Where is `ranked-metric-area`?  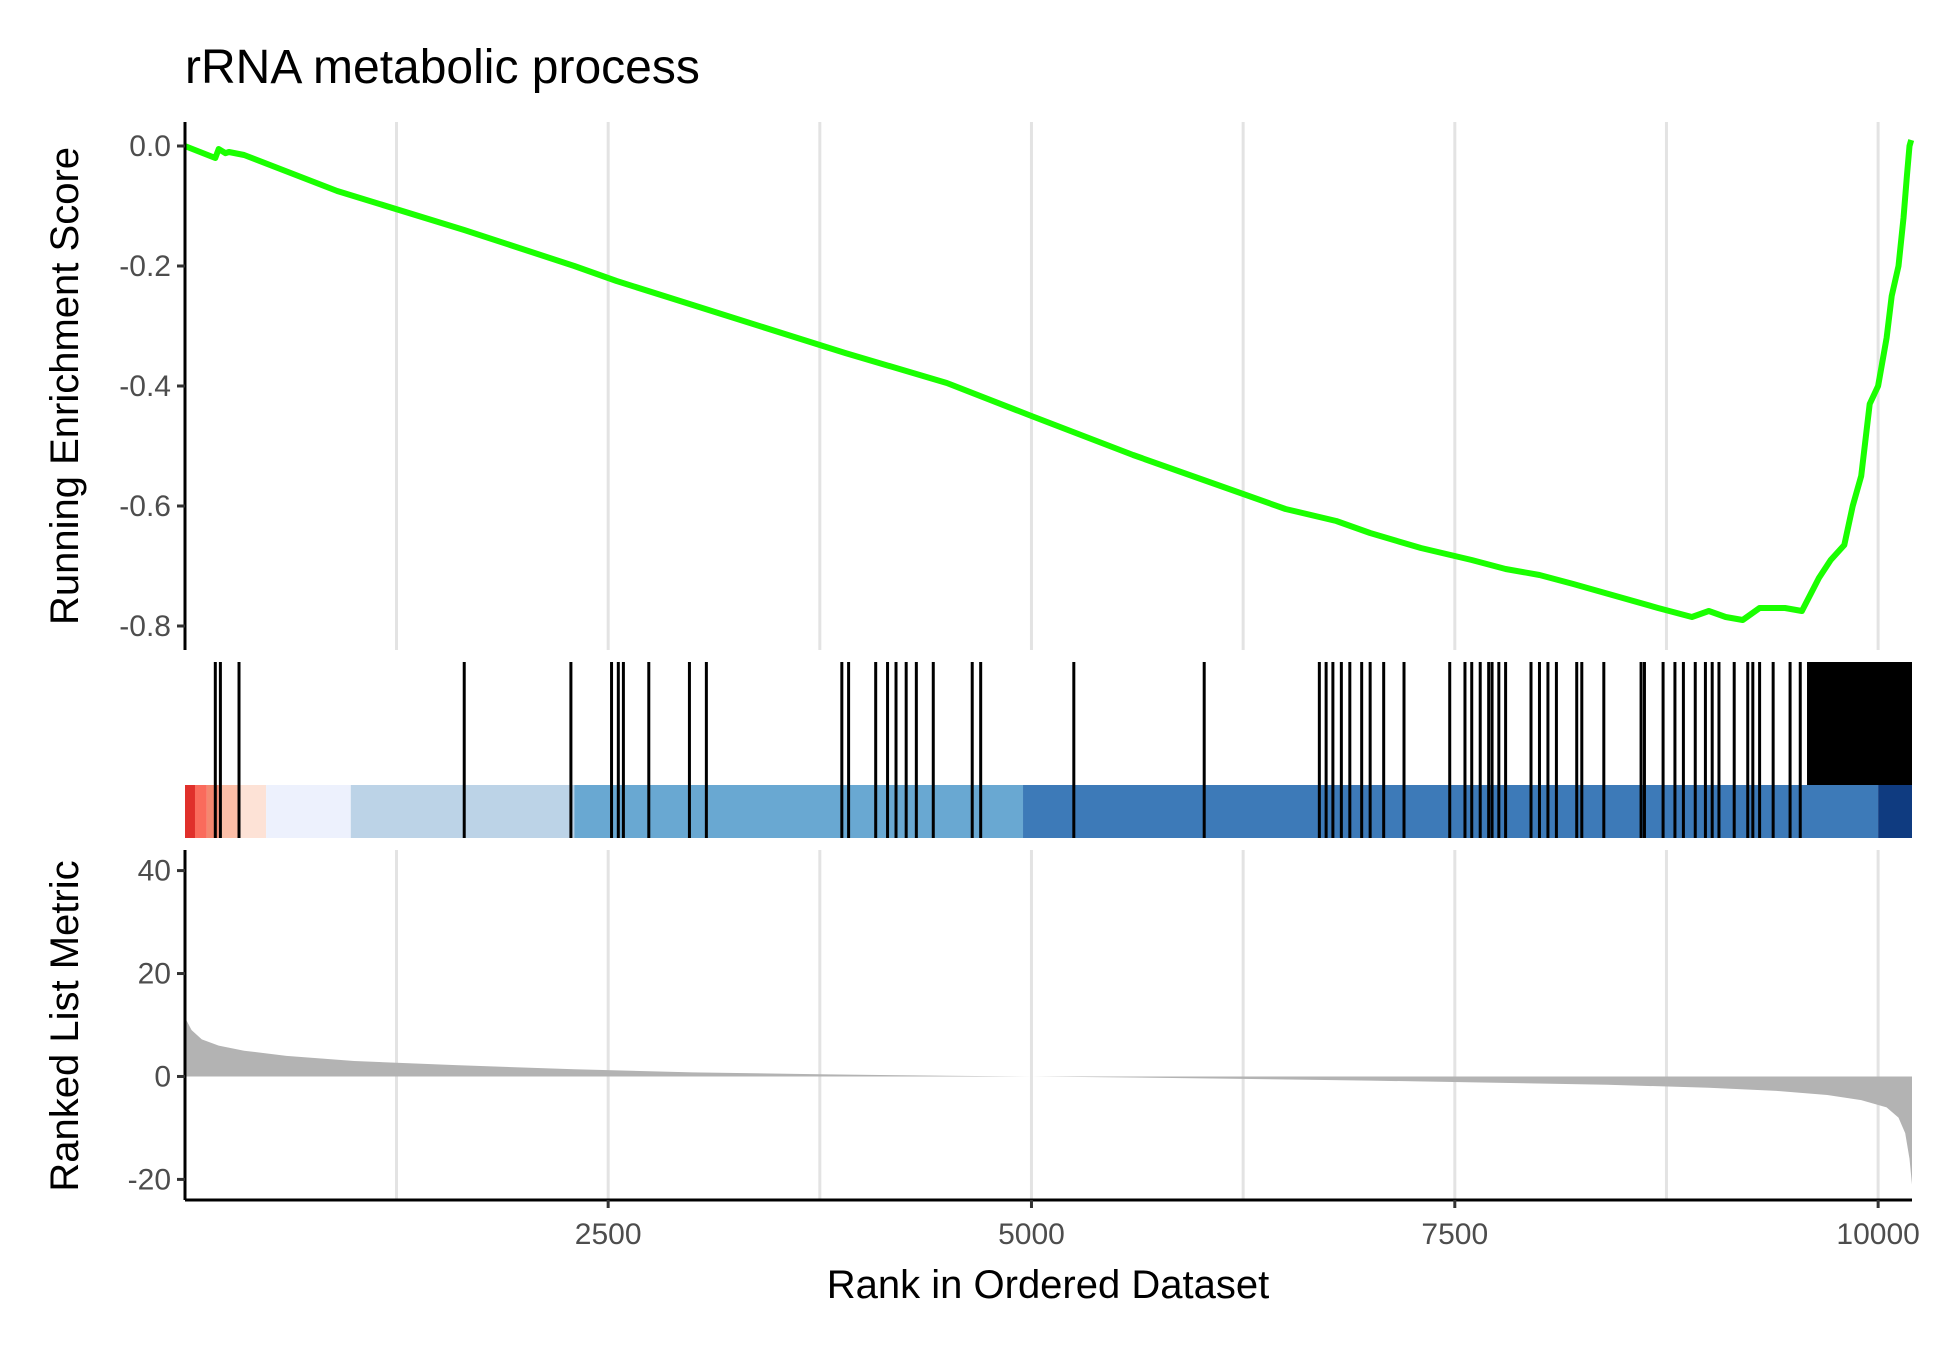 ranked-metric-area is located at coordinates (1048, 1101).